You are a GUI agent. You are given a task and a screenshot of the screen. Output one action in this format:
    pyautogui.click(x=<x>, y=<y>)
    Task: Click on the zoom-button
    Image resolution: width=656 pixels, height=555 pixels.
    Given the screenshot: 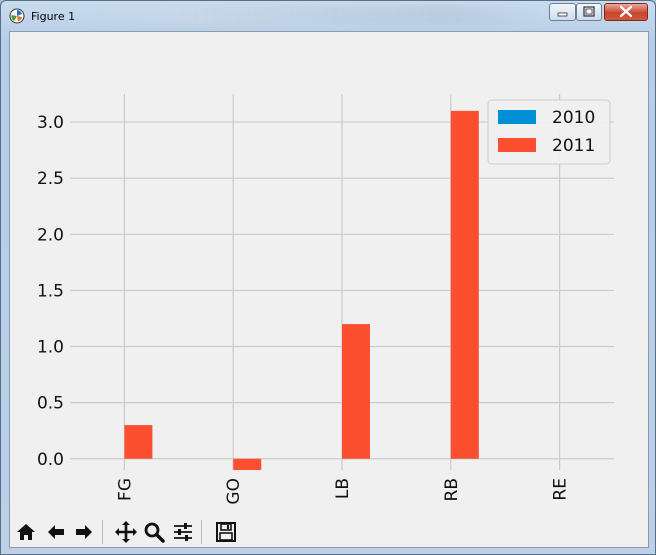 What is the action you would take?
    pyautogui.click(x=154, y=532)
    